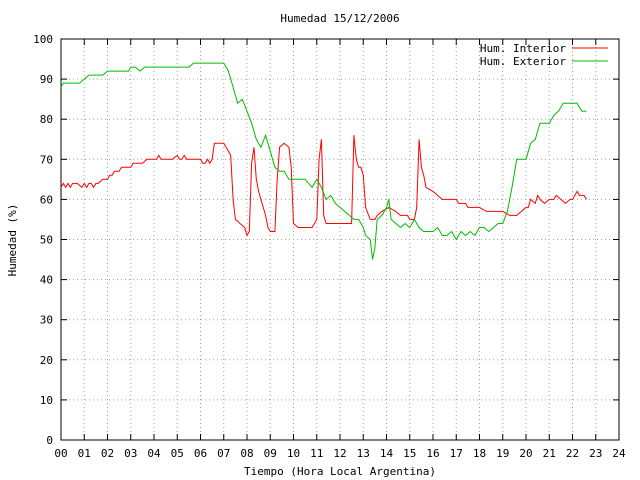 This screenshot has height=480, width=640. What do you see at coordinates (409, 453) in the screenshot?
I see `x-tick-label: 15` at bounding box center [409, 453].